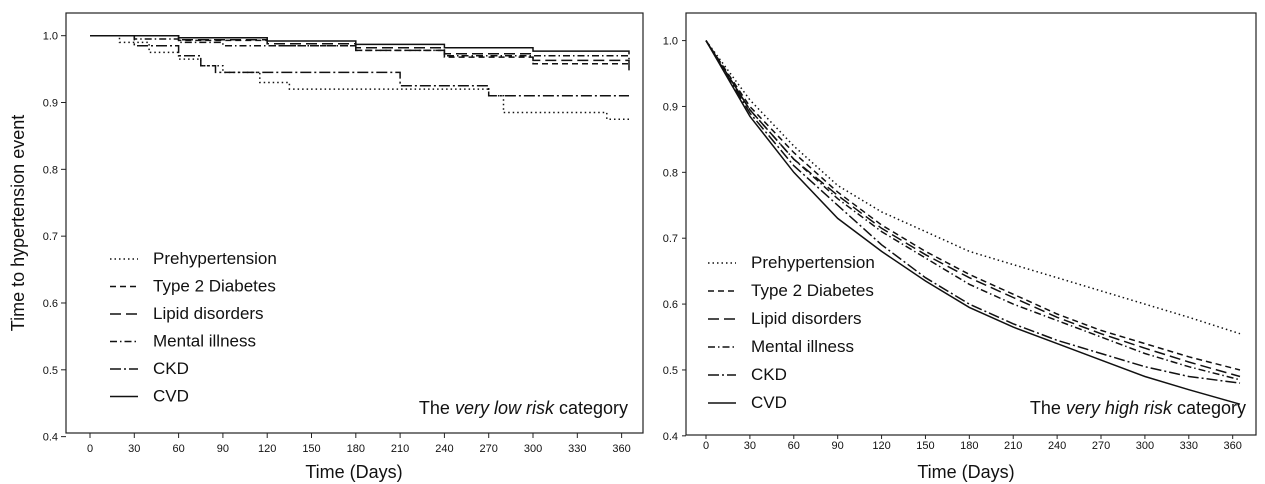 The image size is (1265, 484). I want to click on left-x-axis: 0 30 60 90 120 150 180 210 240 270 300 330 360, so click(359, 444).